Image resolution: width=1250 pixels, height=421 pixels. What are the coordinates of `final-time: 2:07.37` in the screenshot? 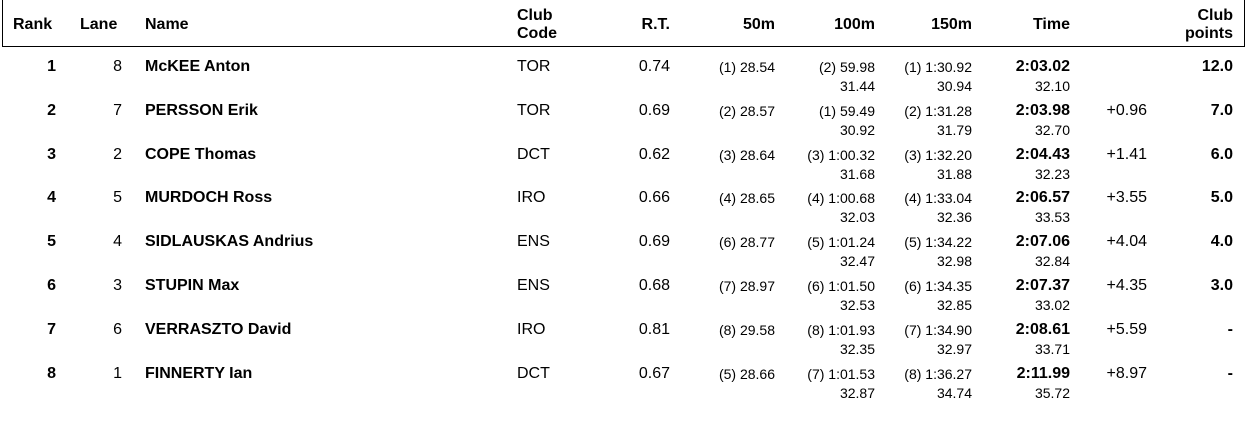 It's located at (1042, 285).